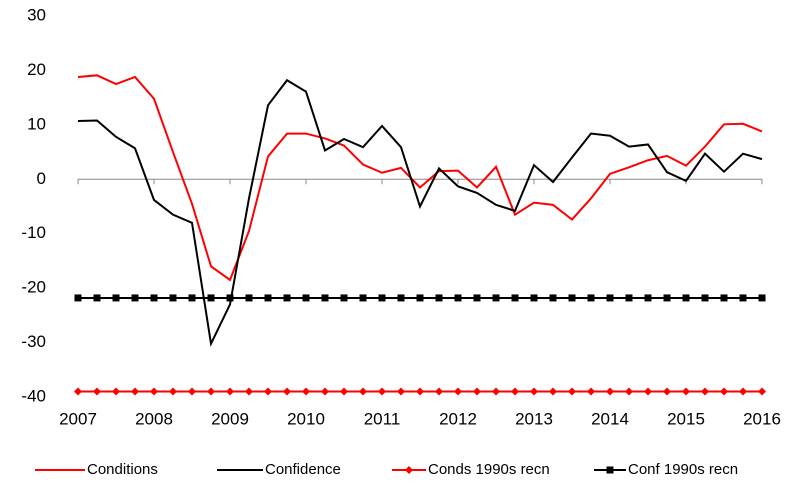 The width and height of the screenshot is (794, 484). What do you see at coordinates (33, 287) in the screenshot?
I see `y-tick-label: -20` at bounding box center [33, 287].